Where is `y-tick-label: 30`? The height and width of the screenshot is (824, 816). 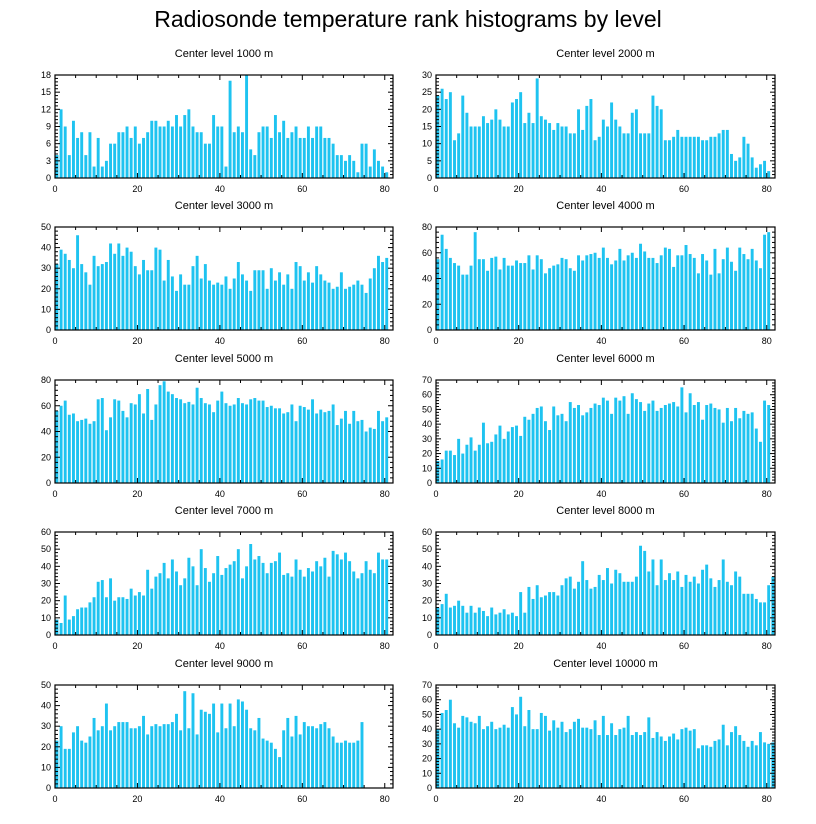
y-tick-label: 30 is located at coordinates (427, 744).